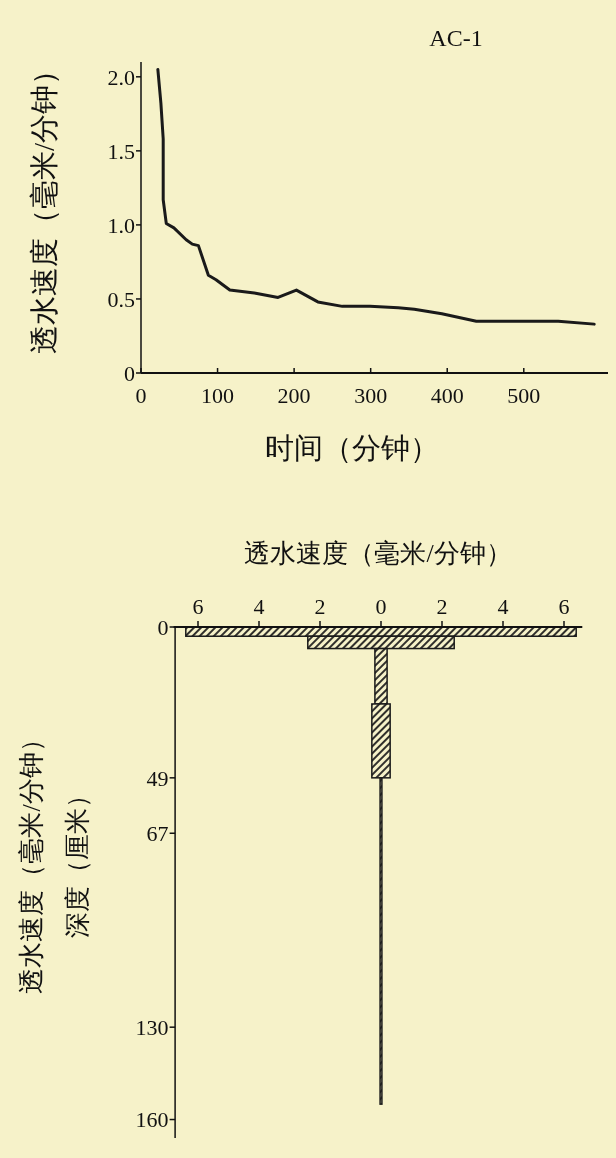  What do you see at coordinates (371, 395) in the screenshot?
I see `x-tick-label: 300` at bounding box center [371, 395].